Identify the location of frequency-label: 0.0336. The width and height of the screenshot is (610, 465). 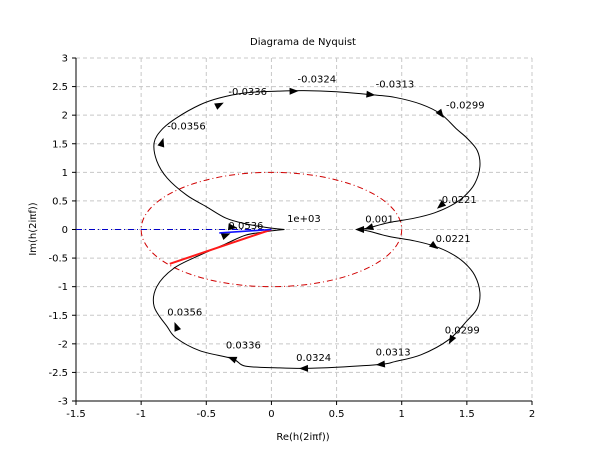
(243, 345).